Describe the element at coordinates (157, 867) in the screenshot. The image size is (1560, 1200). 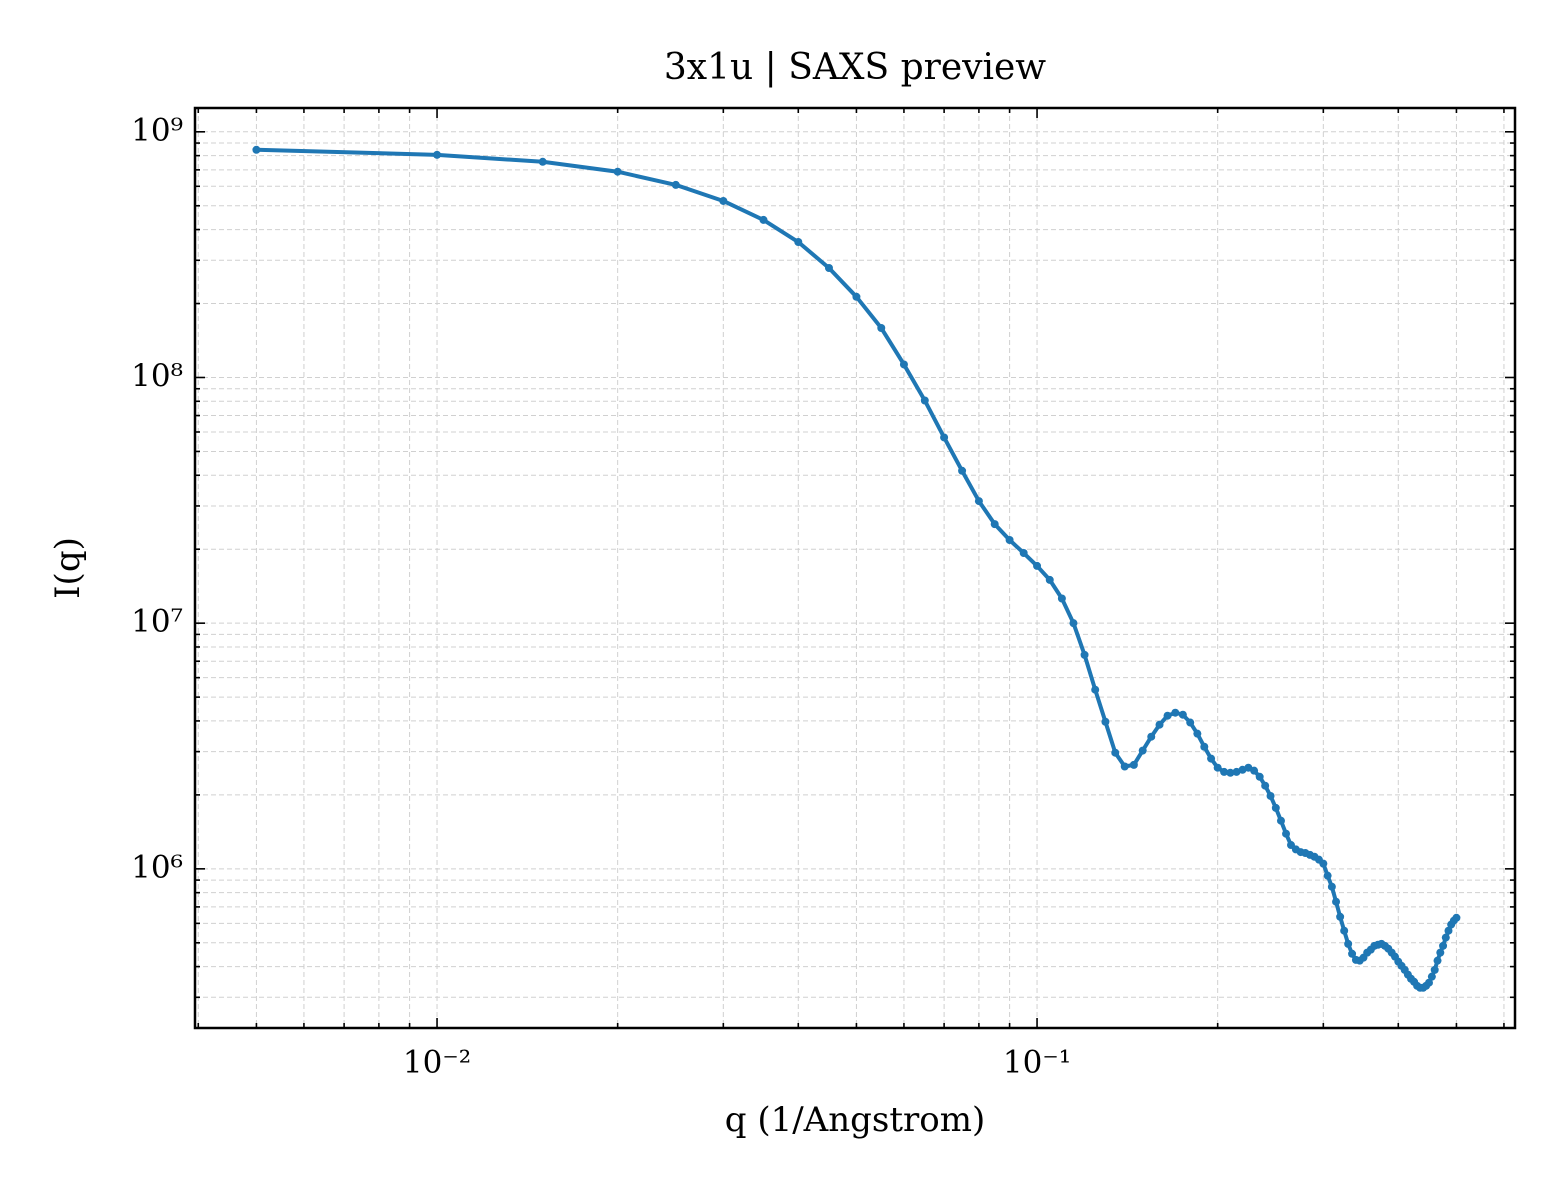
I see `y-tick-label: 10⁶` at that location.